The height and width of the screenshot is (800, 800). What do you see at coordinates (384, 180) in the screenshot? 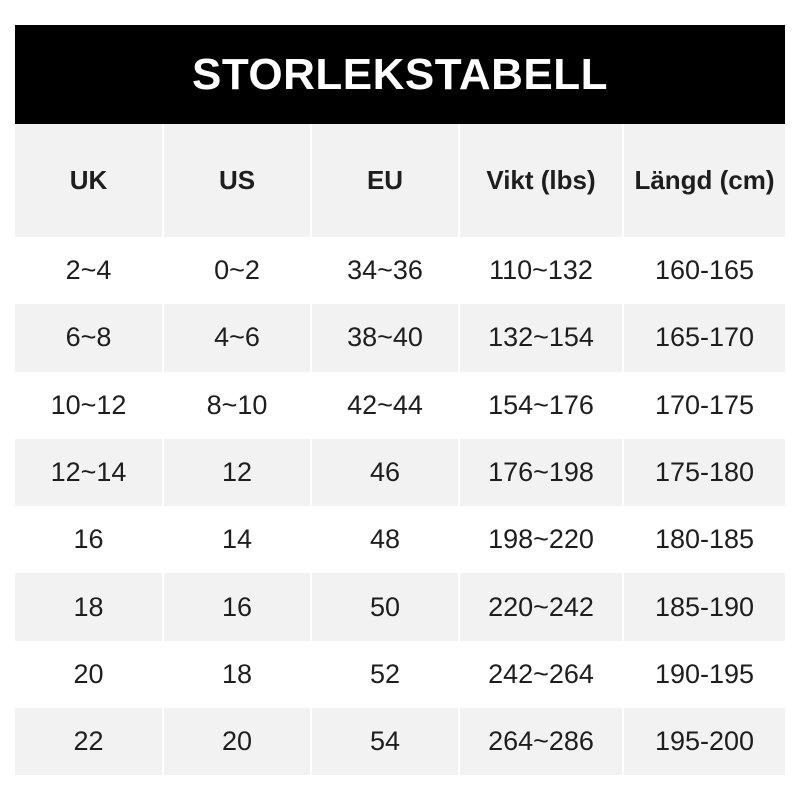
I see `column-header-eu: EU` at bounding box center [384, 180].